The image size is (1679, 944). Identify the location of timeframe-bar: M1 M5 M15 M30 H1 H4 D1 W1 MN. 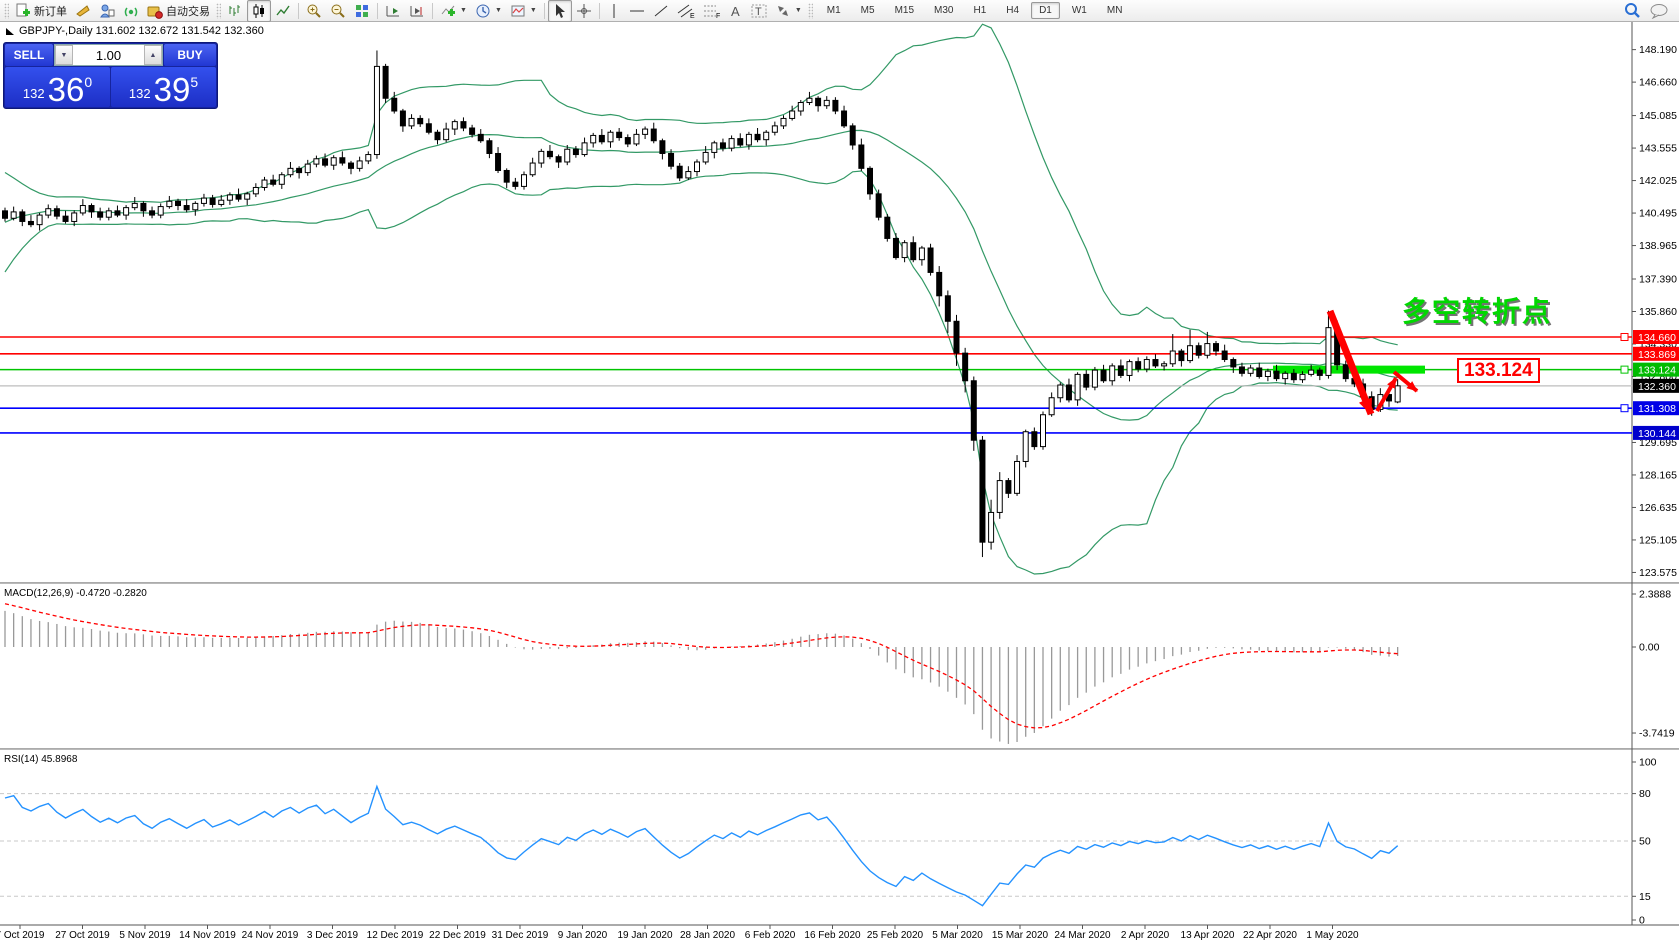
(975, 10).